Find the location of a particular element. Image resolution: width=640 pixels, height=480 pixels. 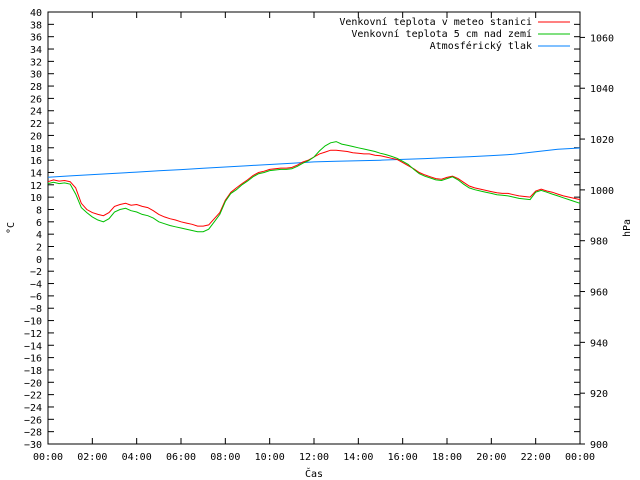

right-axis-ticks: 900 920 940 960 980 1000 1020 1040 1060 is located at coordinates (597, 242).